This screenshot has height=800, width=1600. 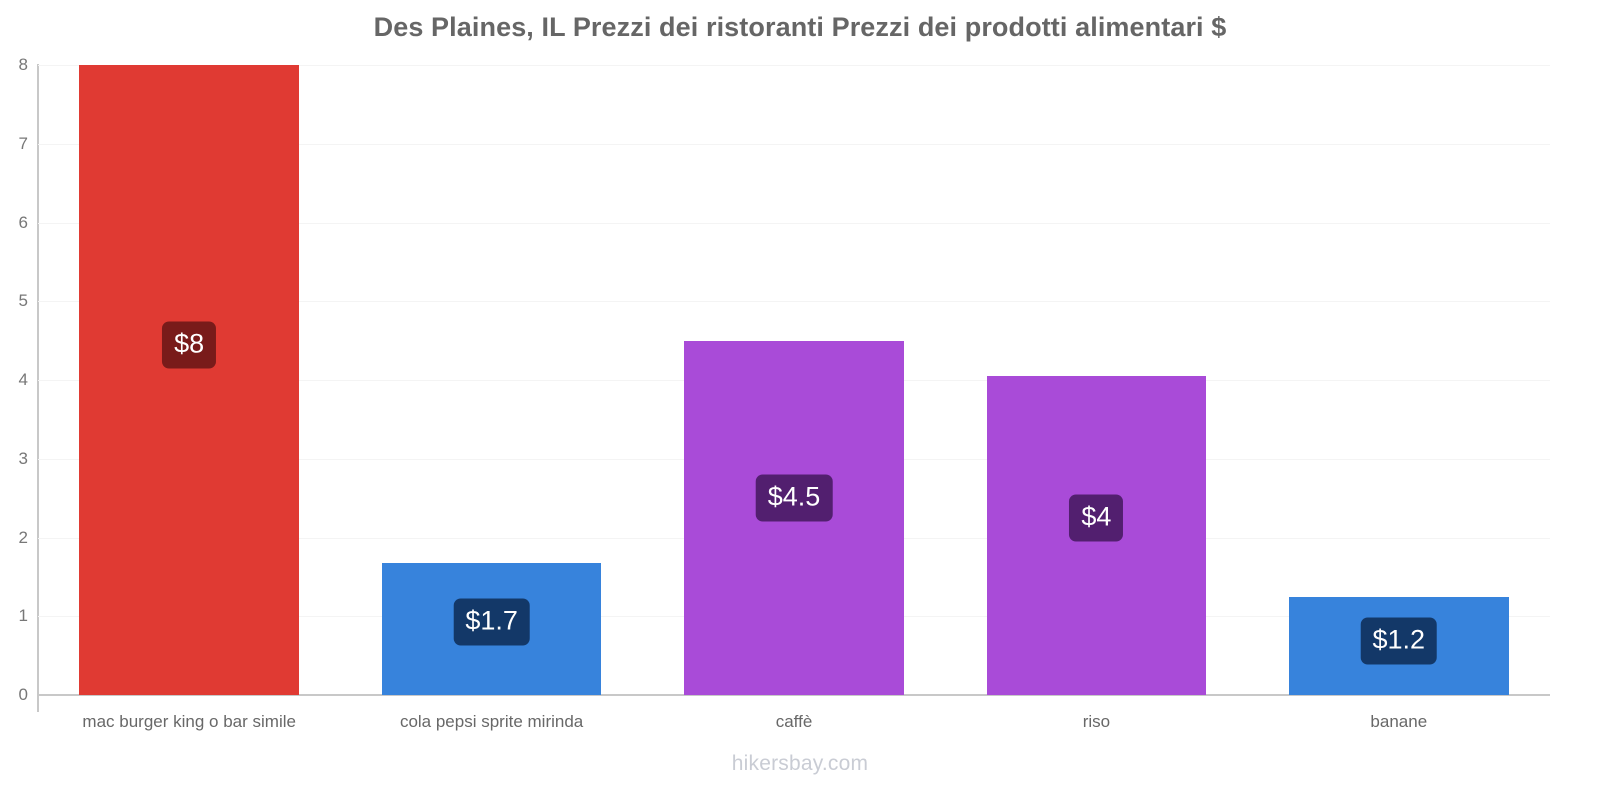 I want to click on bar-value-label: $4.5, so click(x=794, y=498).